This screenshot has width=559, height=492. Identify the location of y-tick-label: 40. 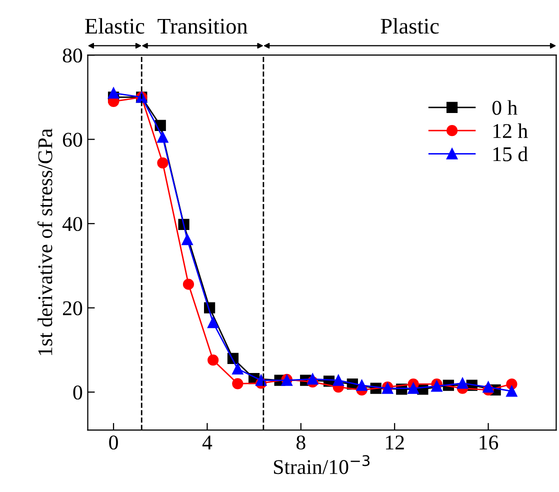
(72, 224).